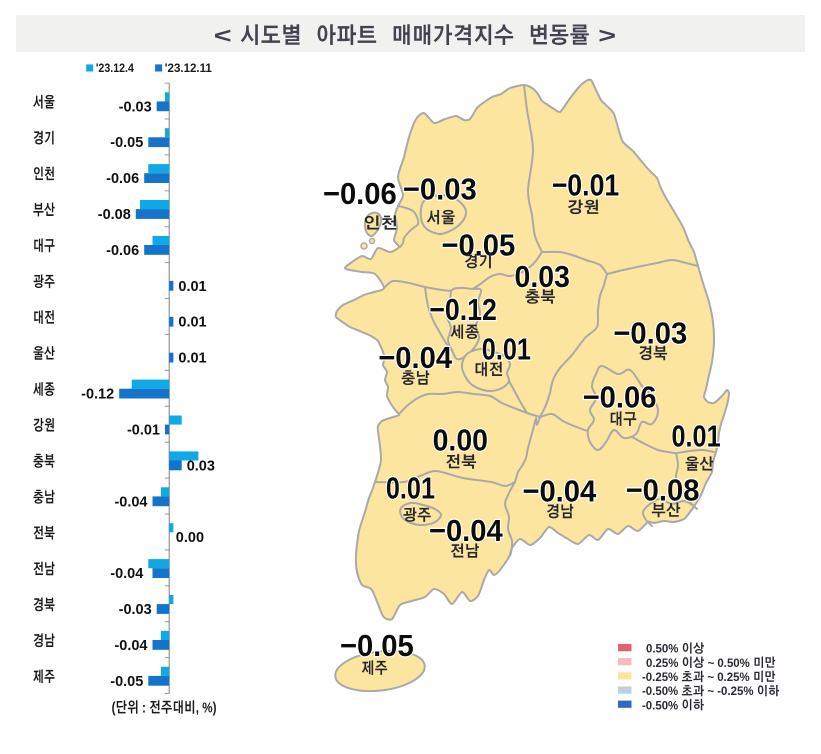 The height and width of the screenshot is (754, 821). I want to click on svg-text: -0.12, so click(97, 395).